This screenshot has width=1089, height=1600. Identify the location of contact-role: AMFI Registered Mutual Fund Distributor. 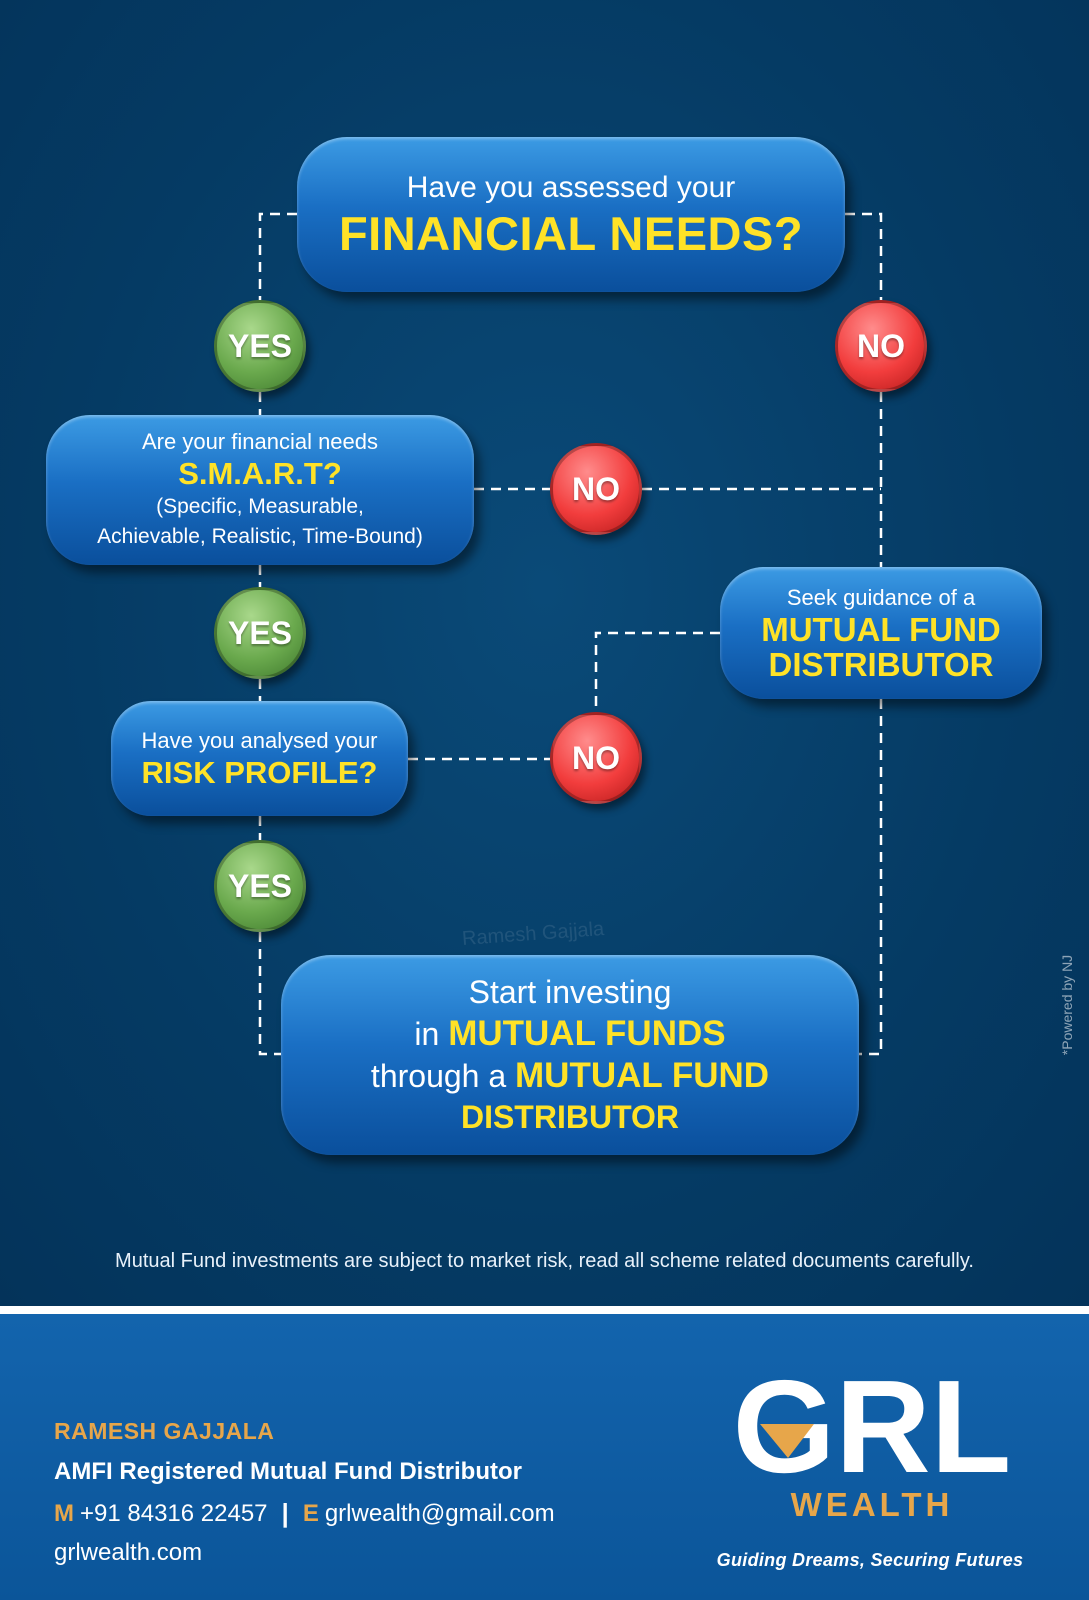
(288, 1471).